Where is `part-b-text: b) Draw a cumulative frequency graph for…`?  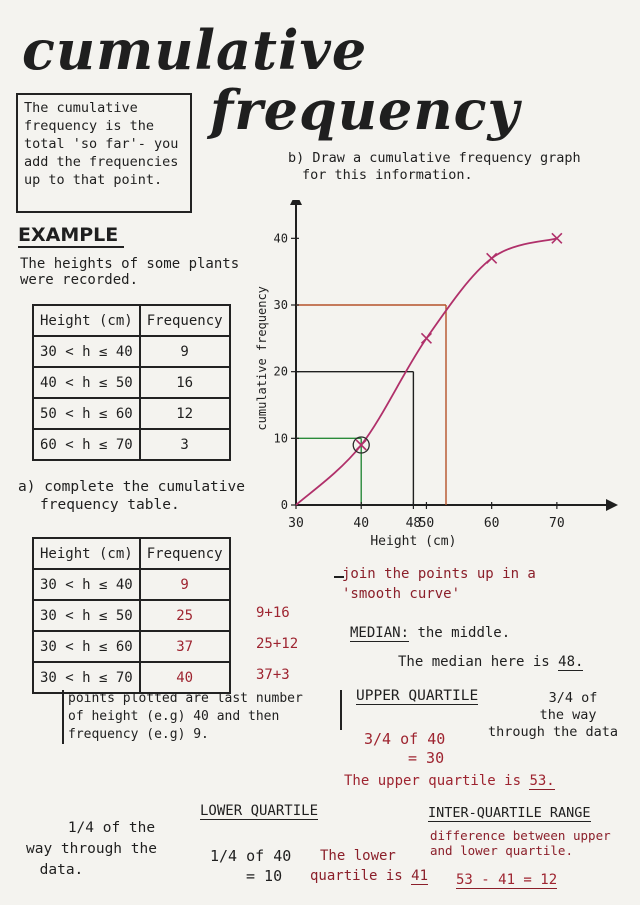 part-b-text: b) Draw a cumulative frequency graph for… is located at coordinates (434, 167).